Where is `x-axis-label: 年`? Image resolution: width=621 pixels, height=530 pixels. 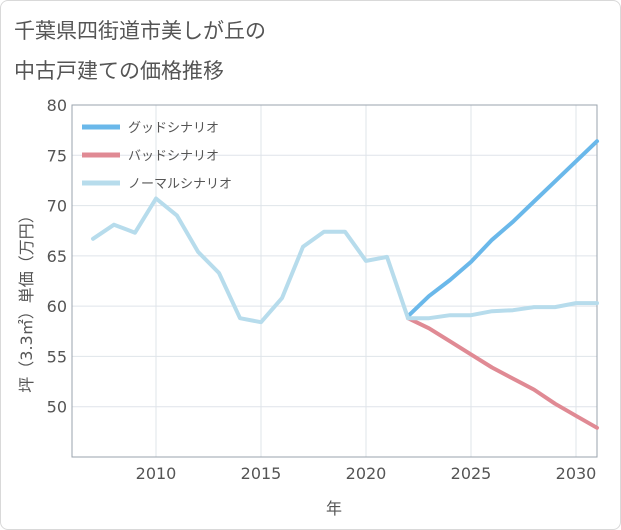 x-axis-label: 年 is located at coordinates (334, 508).